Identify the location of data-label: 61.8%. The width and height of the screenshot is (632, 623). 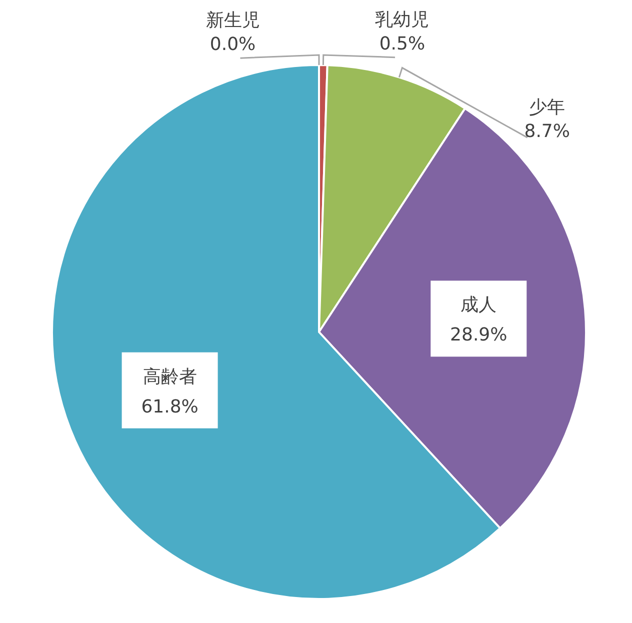
(169, 407).